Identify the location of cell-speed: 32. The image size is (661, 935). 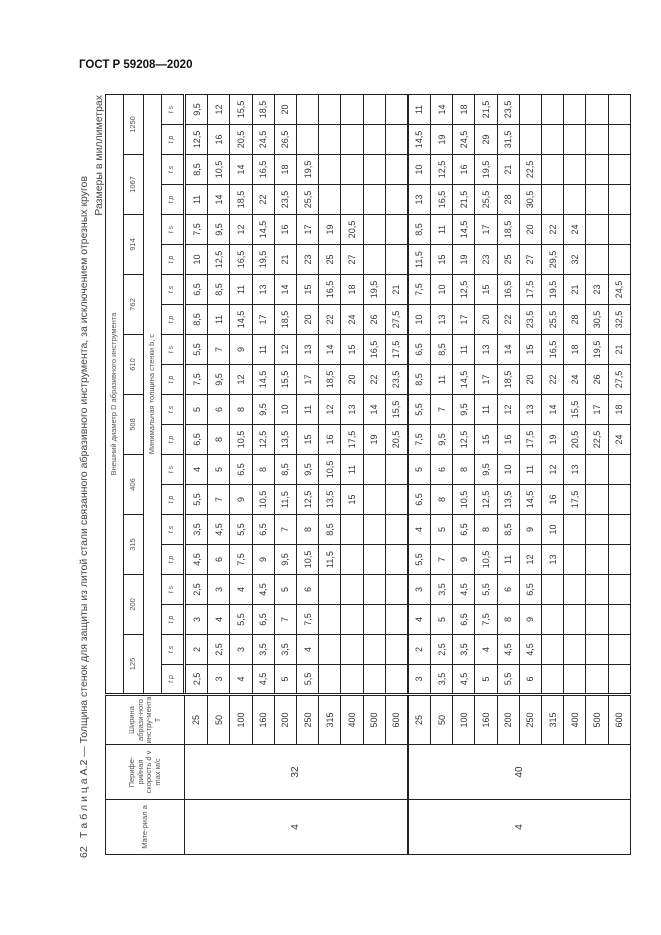
(296, 772).